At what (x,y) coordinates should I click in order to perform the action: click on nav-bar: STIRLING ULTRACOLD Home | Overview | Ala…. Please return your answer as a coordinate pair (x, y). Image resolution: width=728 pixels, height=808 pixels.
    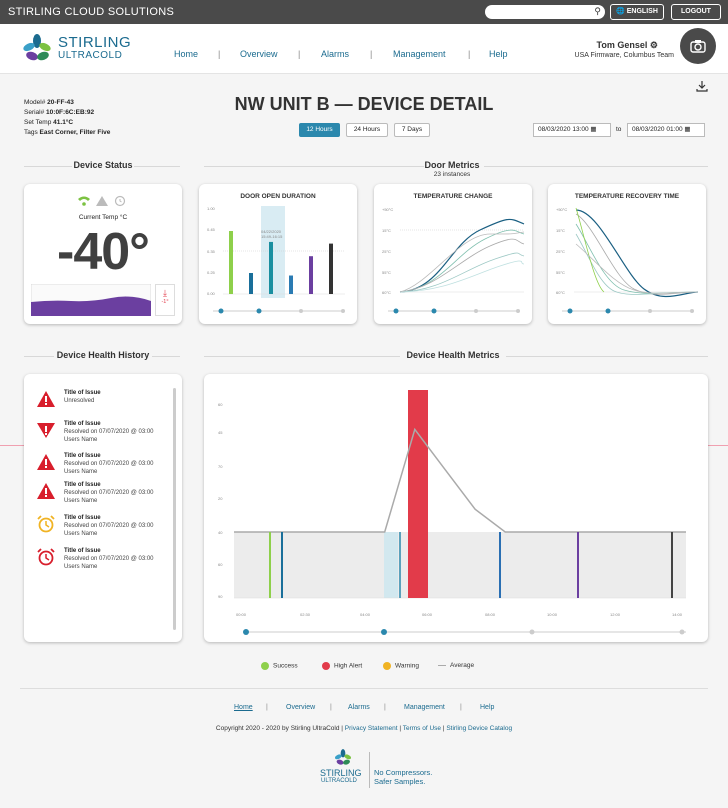
    Looking at the image, I should click on (364, 49).